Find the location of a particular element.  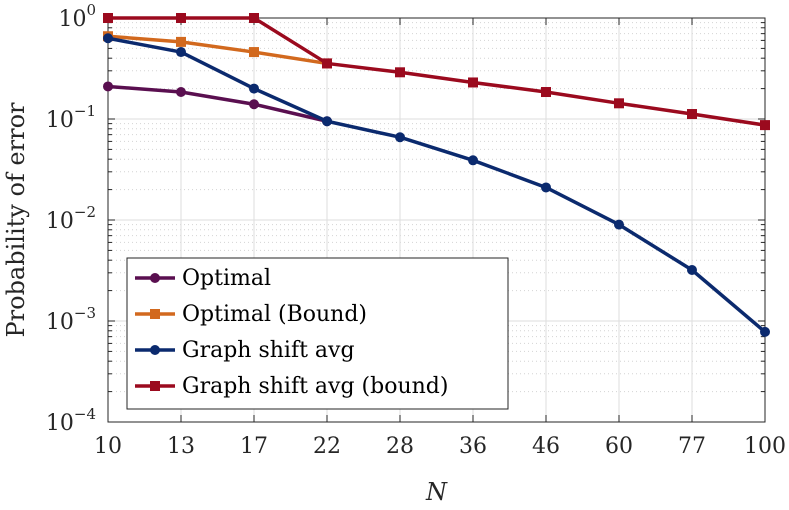

x-tick-label: 17 is located at coordinates (254, 446).